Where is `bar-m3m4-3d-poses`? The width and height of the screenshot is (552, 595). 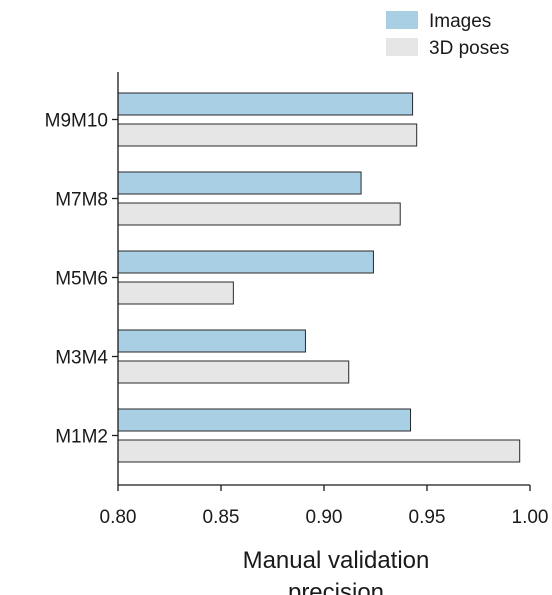
bar-m3m4-3d-poses is located at coordinates (233, 372).